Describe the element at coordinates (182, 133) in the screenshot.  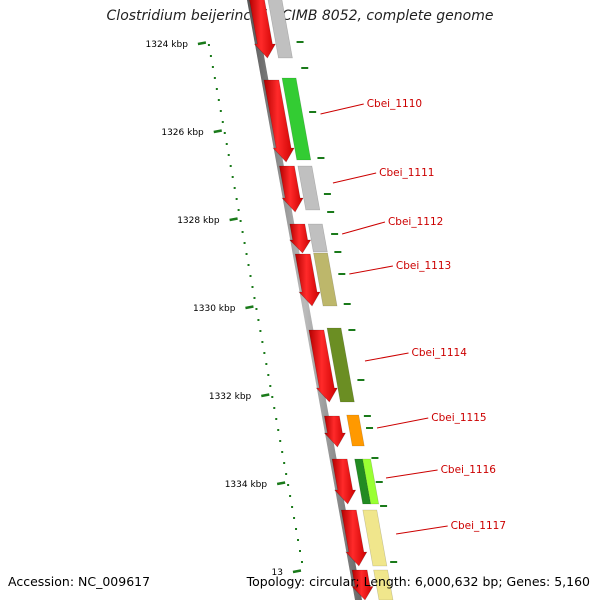
I see `scale-tick-label: 1326 kbp` at that location.